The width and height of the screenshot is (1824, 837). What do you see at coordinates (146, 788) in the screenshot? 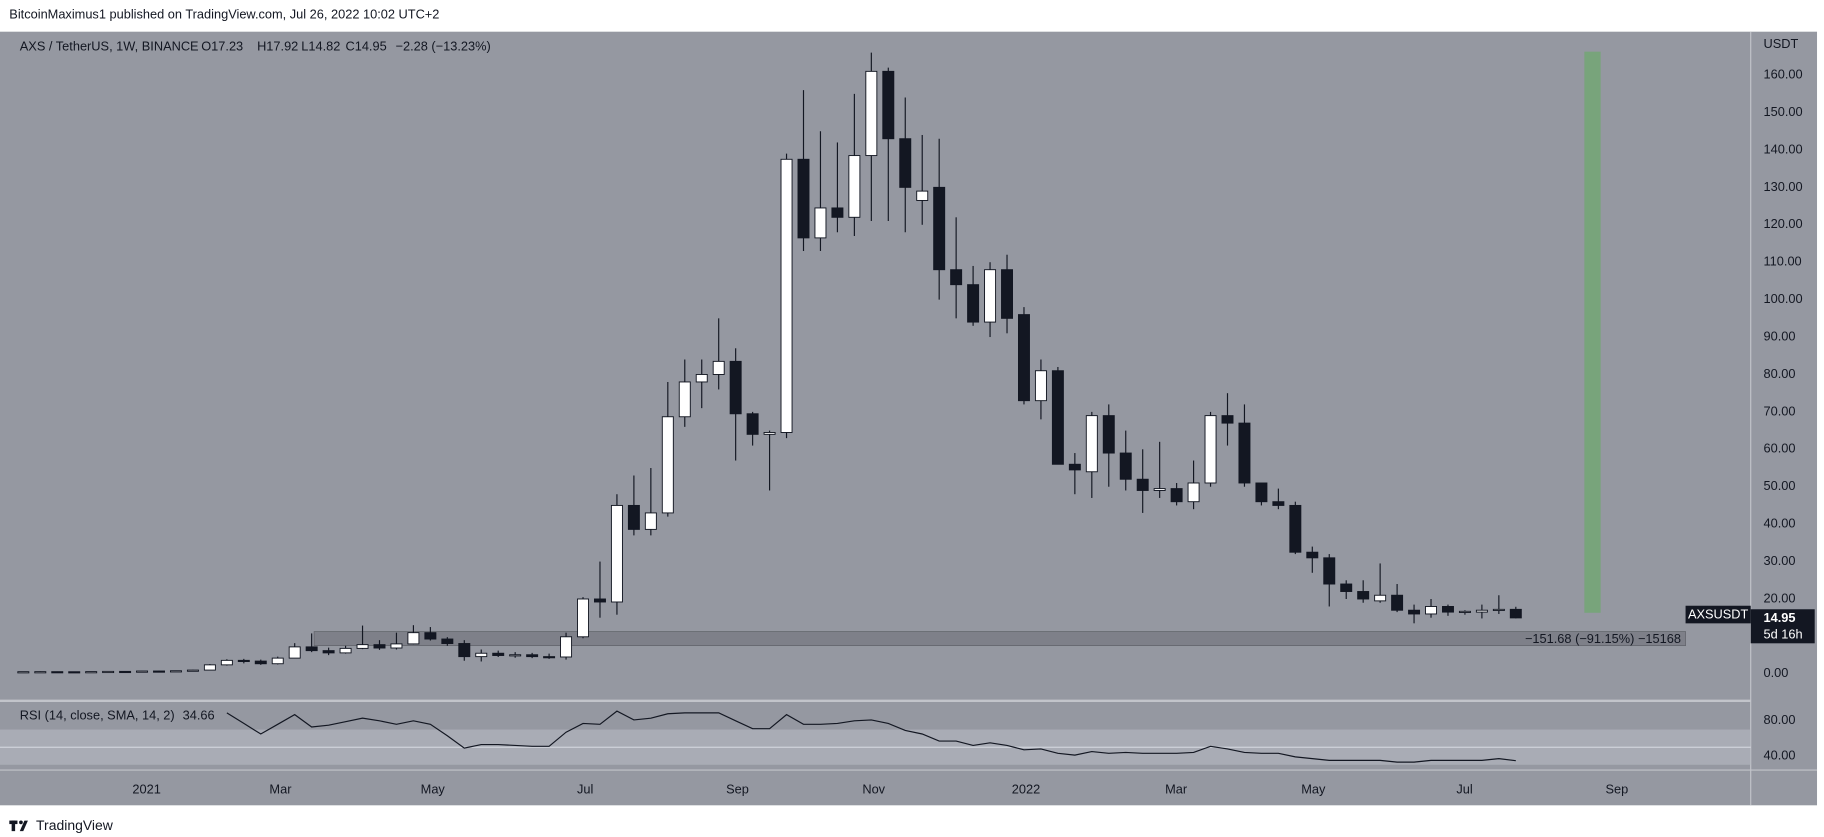
I see `x-tick-label: 2021` at bounding box center [146, 788].